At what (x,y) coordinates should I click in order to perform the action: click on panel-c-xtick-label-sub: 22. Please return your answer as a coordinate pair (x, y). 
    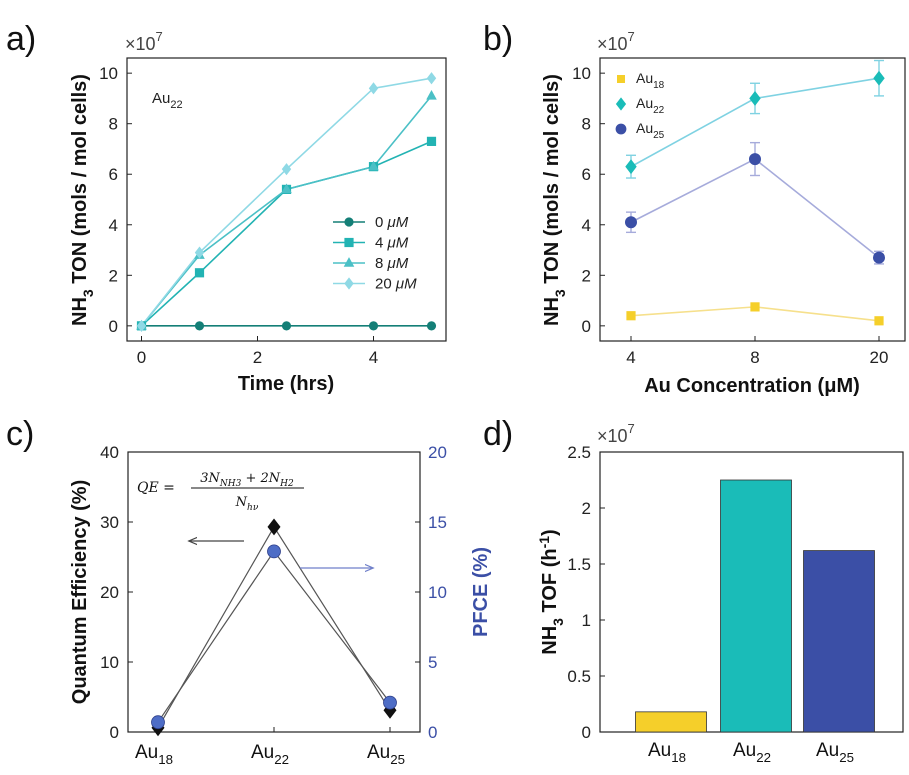
    Looking at the image, I should click on (281, 759).